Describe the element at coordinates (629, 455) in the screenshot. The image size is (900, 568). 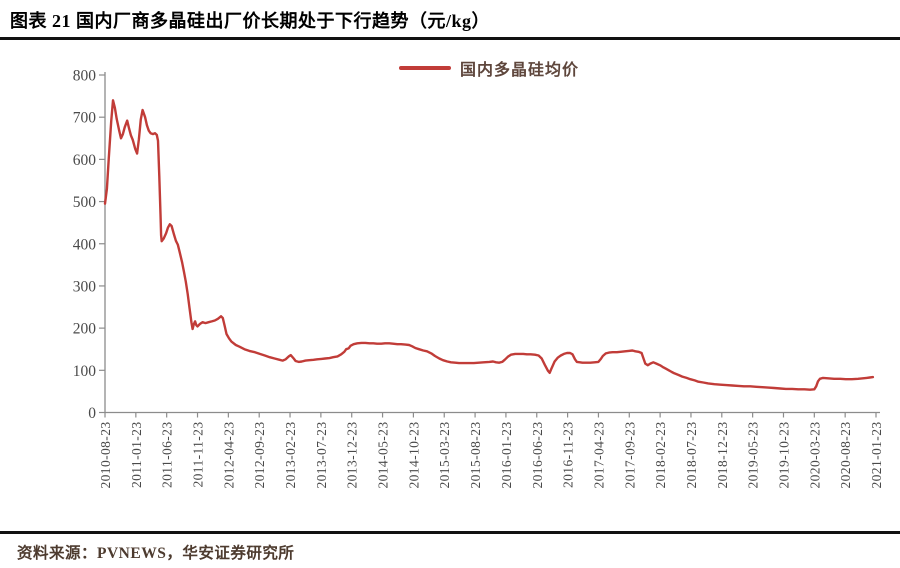
I see `x-tick-label: 2017-09-23` at that location.